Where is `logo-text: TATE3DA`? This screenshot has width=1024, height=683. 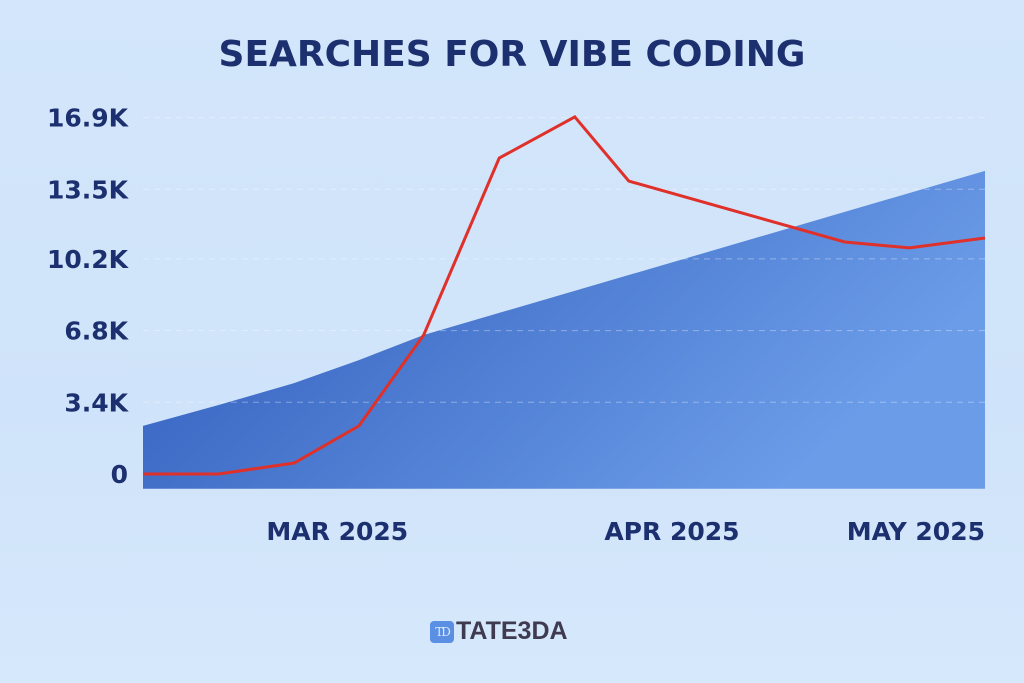
logo-text: TATE3DA is located at coordinates (512, 631).